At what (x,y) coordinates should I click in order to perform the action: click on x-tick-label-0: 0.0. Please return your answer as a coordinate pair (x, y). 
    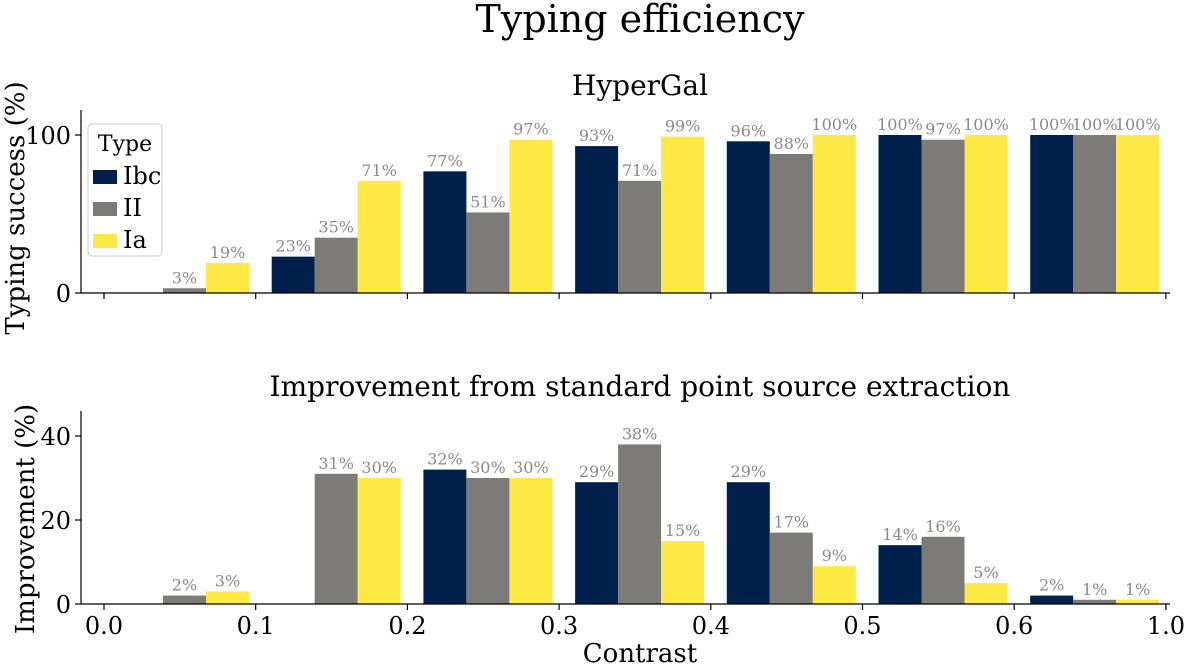
    Looking at the image, I should click on (104, 626).